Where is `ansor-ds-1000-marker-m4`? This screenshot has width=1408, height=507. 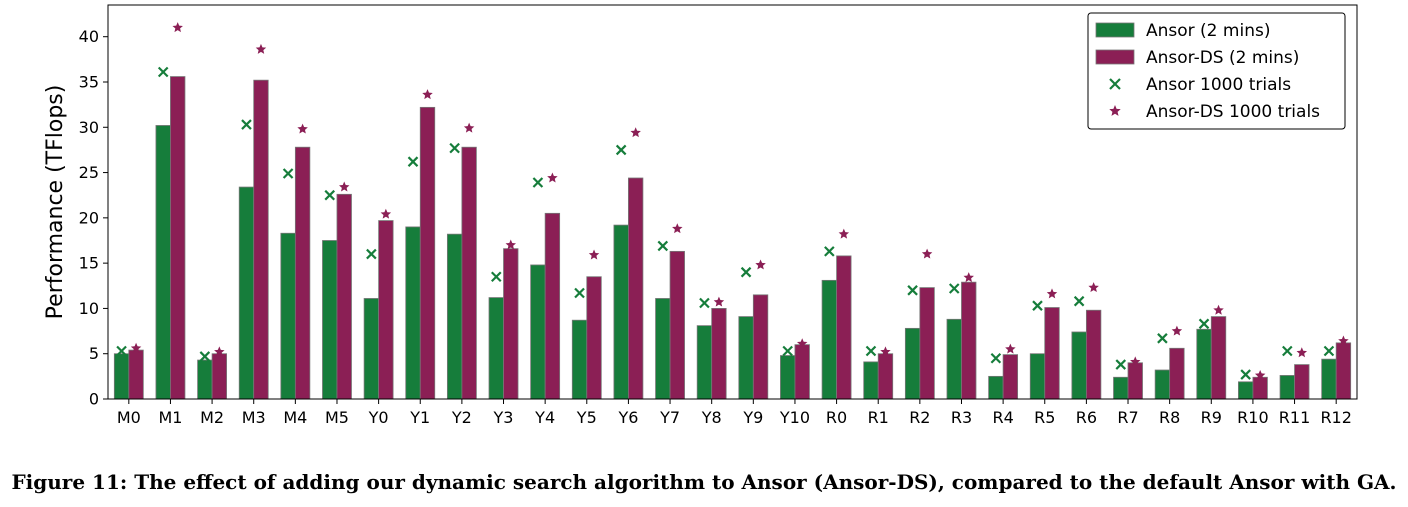 ansor-ds-1000-marker-m4 is located at coordinates (302, 128).